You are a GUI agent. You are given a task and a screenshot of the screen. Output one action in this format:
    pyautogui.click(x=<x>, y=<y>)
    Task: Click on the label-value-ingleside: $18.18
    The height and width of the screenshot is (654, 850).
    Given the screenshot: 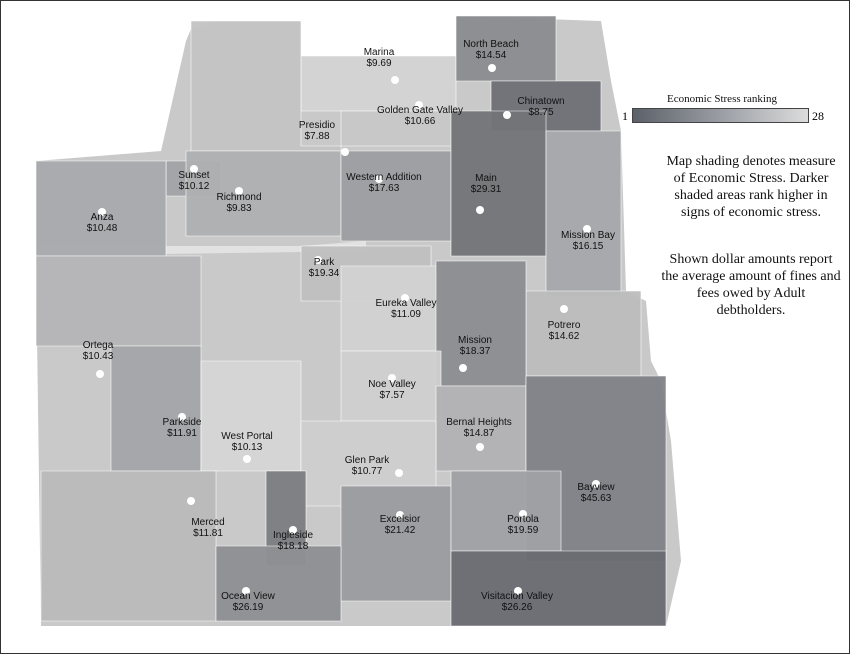 What is the action you would take?
    pyautogui.click(x=293, y=546)
    